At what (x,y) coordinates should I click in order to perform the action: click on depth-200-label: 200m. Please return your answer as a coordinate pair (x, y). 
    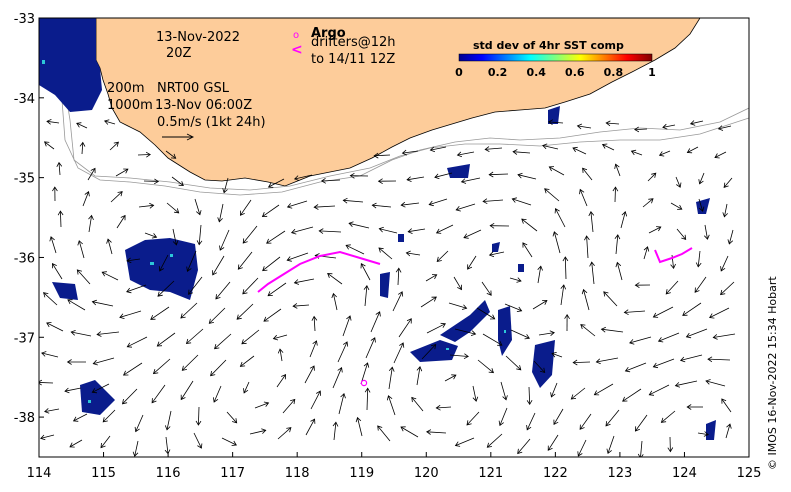
    Looking at the image, I should click on (125, 88).